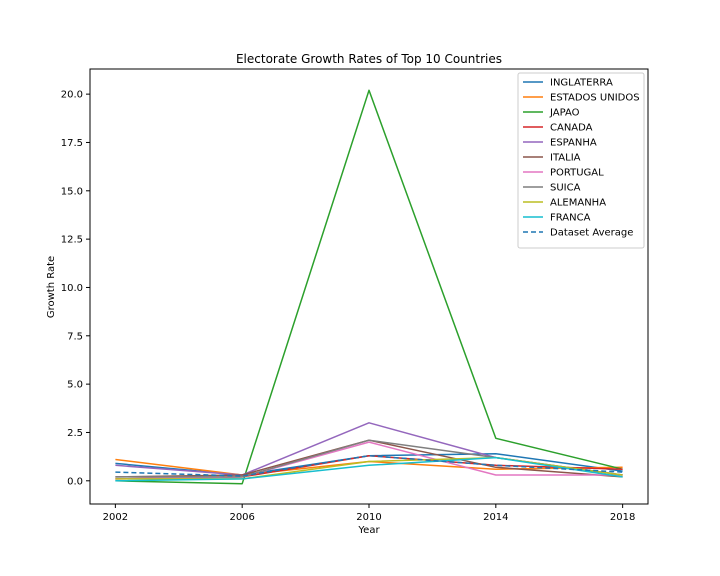 Image resolution: width=720 pixels, height=576 pixels. Describe the element at coordinates (75, 481) in the screenshot. I see `y-tick-label: 0.0` at that location.